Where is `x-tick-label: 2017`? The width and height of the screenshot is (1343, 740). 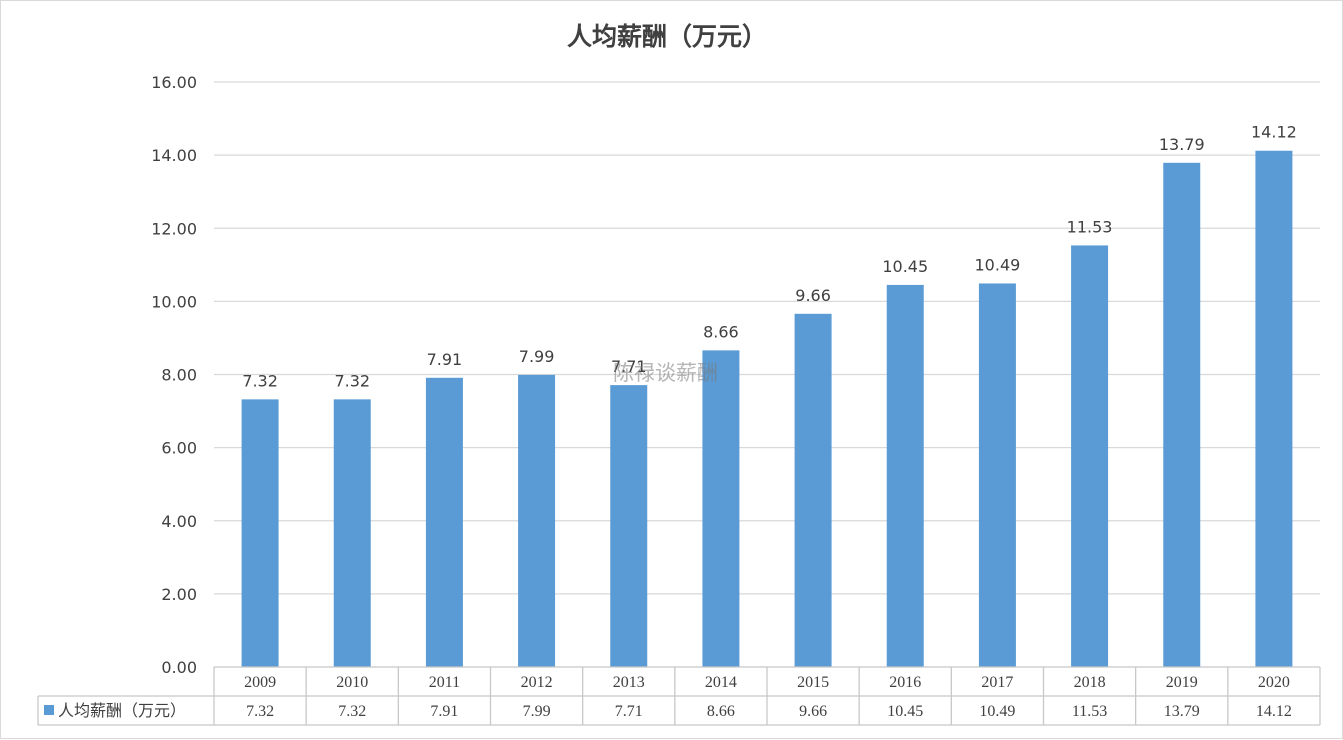 x-tick-label: 2017 is located at coordinates (997, 682).